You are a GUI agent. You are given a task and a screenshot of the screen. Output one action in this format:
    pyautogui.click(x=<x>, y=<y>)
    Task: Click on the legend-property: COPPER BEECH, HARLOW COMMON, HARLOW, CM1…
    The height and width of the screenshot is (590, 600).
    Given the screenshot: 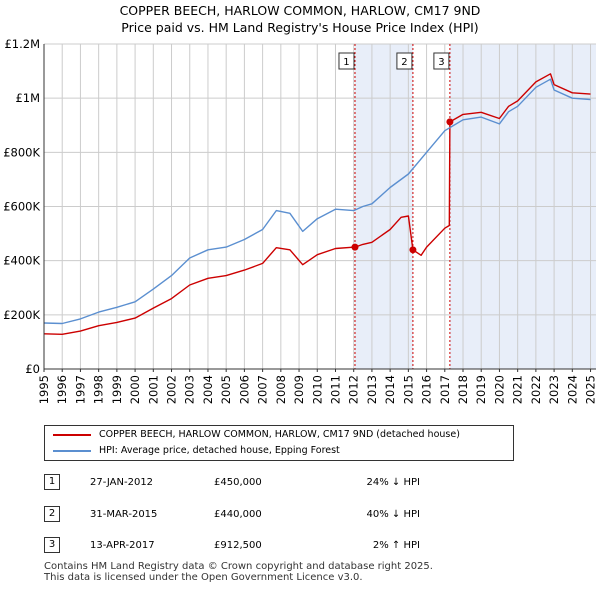 What is the action you would take?
    pyautogui.click(x=256, y=435)
    